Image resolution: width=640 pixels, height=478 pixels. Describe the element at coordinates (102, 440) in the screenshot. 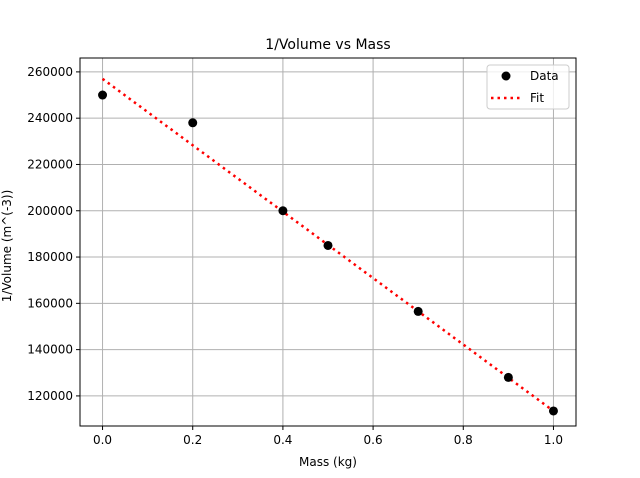

I see `x-tick-label: 0.0` at that location.